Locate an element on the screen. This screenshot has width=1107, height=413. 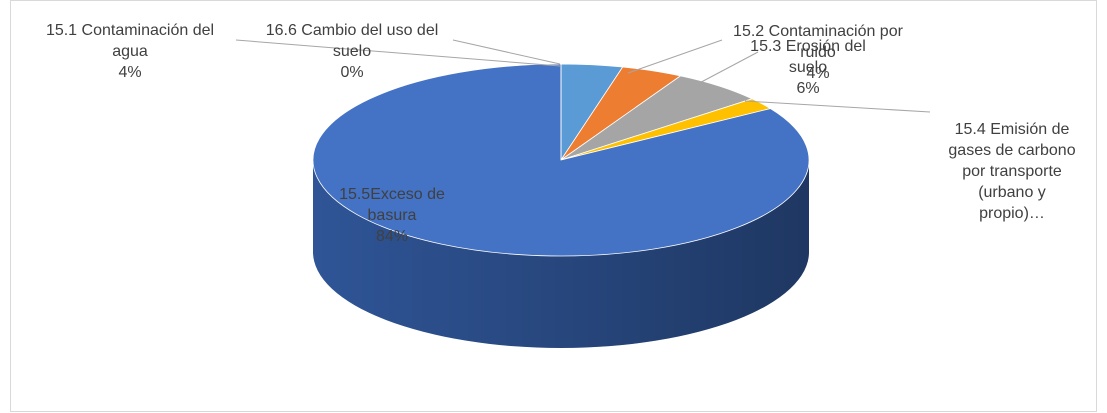
category-label: 15.3 Erosión del suelo 6% is located at coordinates (808, 67).